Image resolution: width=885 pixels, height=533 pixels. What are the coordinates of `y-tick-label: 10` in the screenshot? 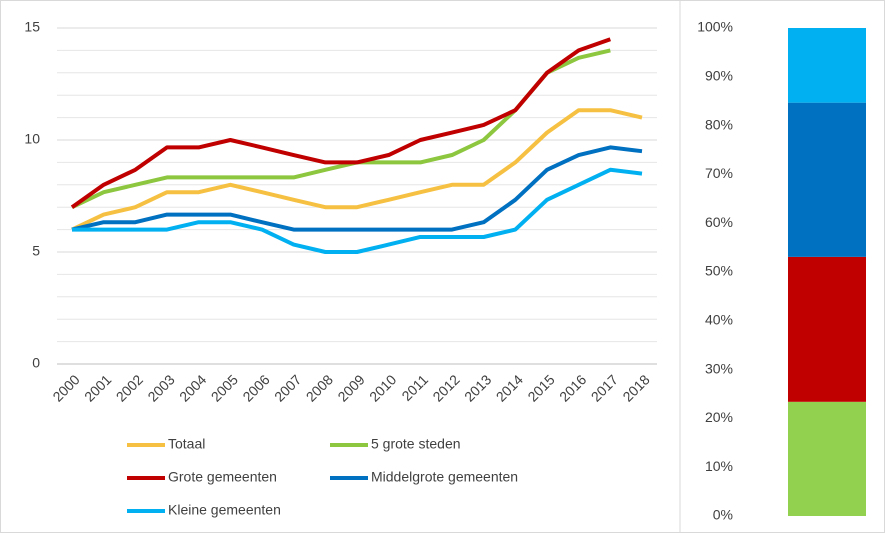 It's located at (32, 139).